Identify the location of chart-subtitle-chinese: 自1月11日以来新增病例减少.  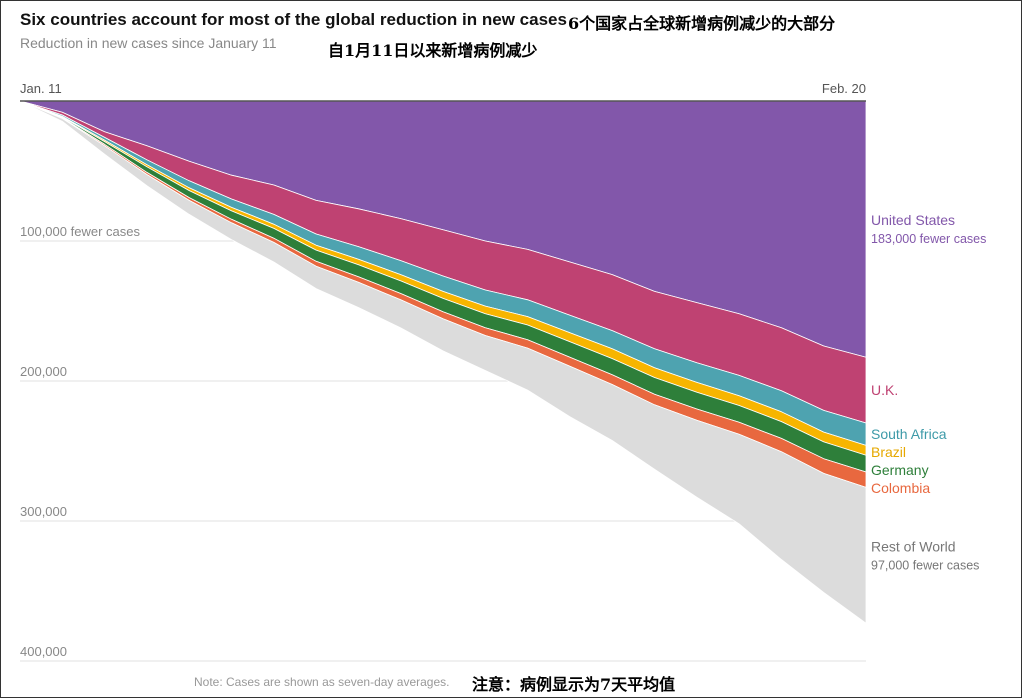
(433, 50).